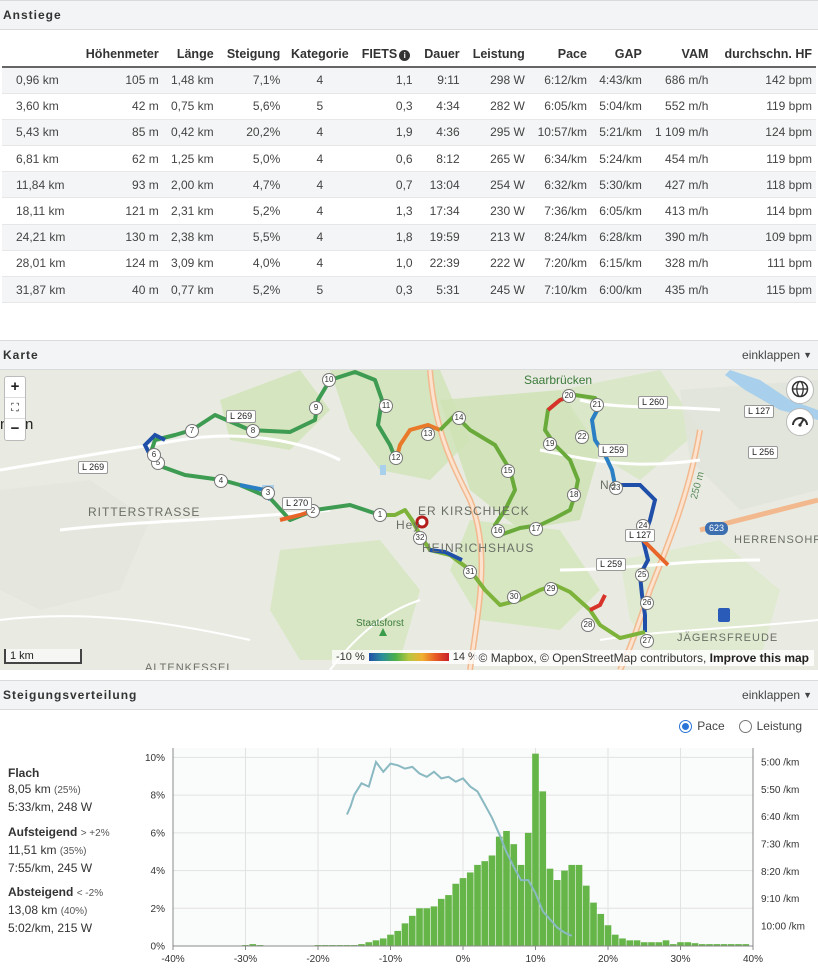 The image size is (818, 973). Describe the element at coordinates (420, 538) in the screenshot. I see `climb-marker: 32` at that location.